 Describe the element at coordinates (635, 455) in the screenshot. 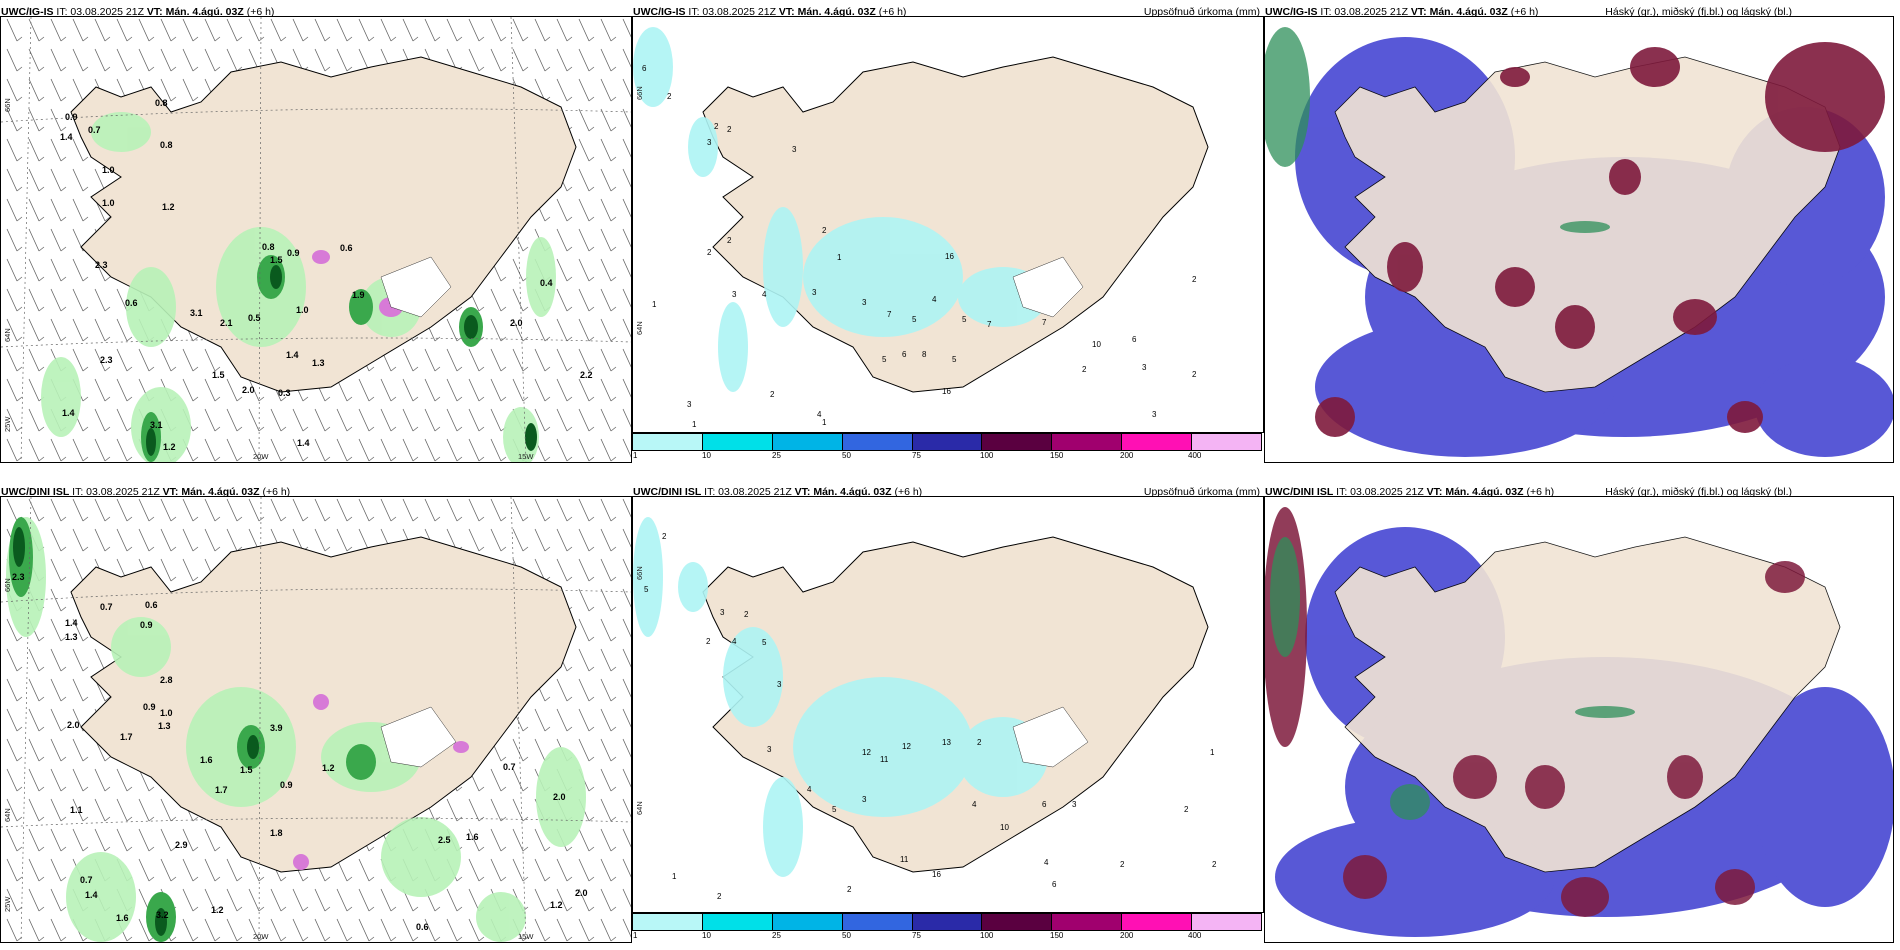

I see `colorbar-tick: 1` at that location.